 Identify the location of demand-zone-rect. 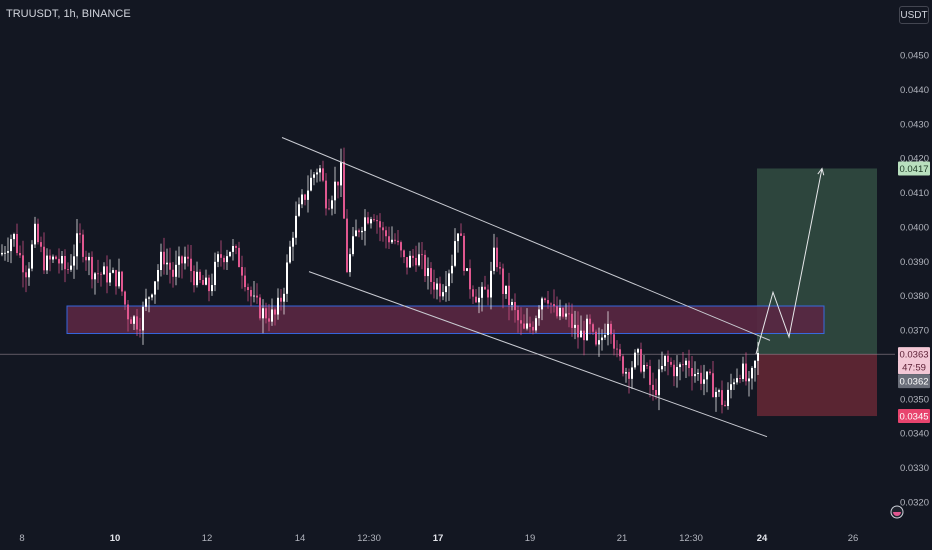
(445, 320).